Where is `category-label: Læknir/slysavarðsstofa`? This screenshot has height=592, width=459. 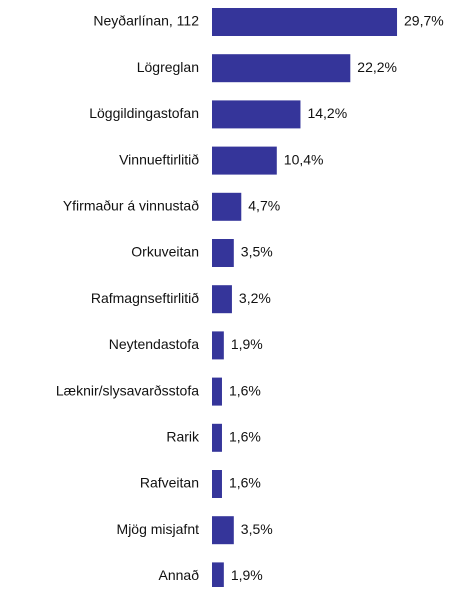
category-label: Læknir/slysavarðsstofa is located at coordinates (127, 390).